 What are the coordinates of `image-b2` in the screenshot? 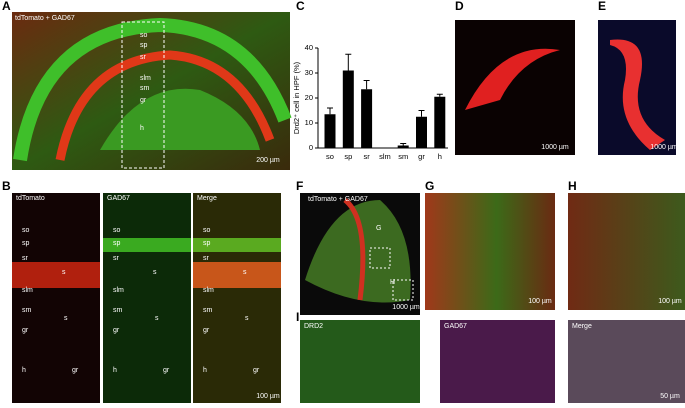 It's located at (147, 298).